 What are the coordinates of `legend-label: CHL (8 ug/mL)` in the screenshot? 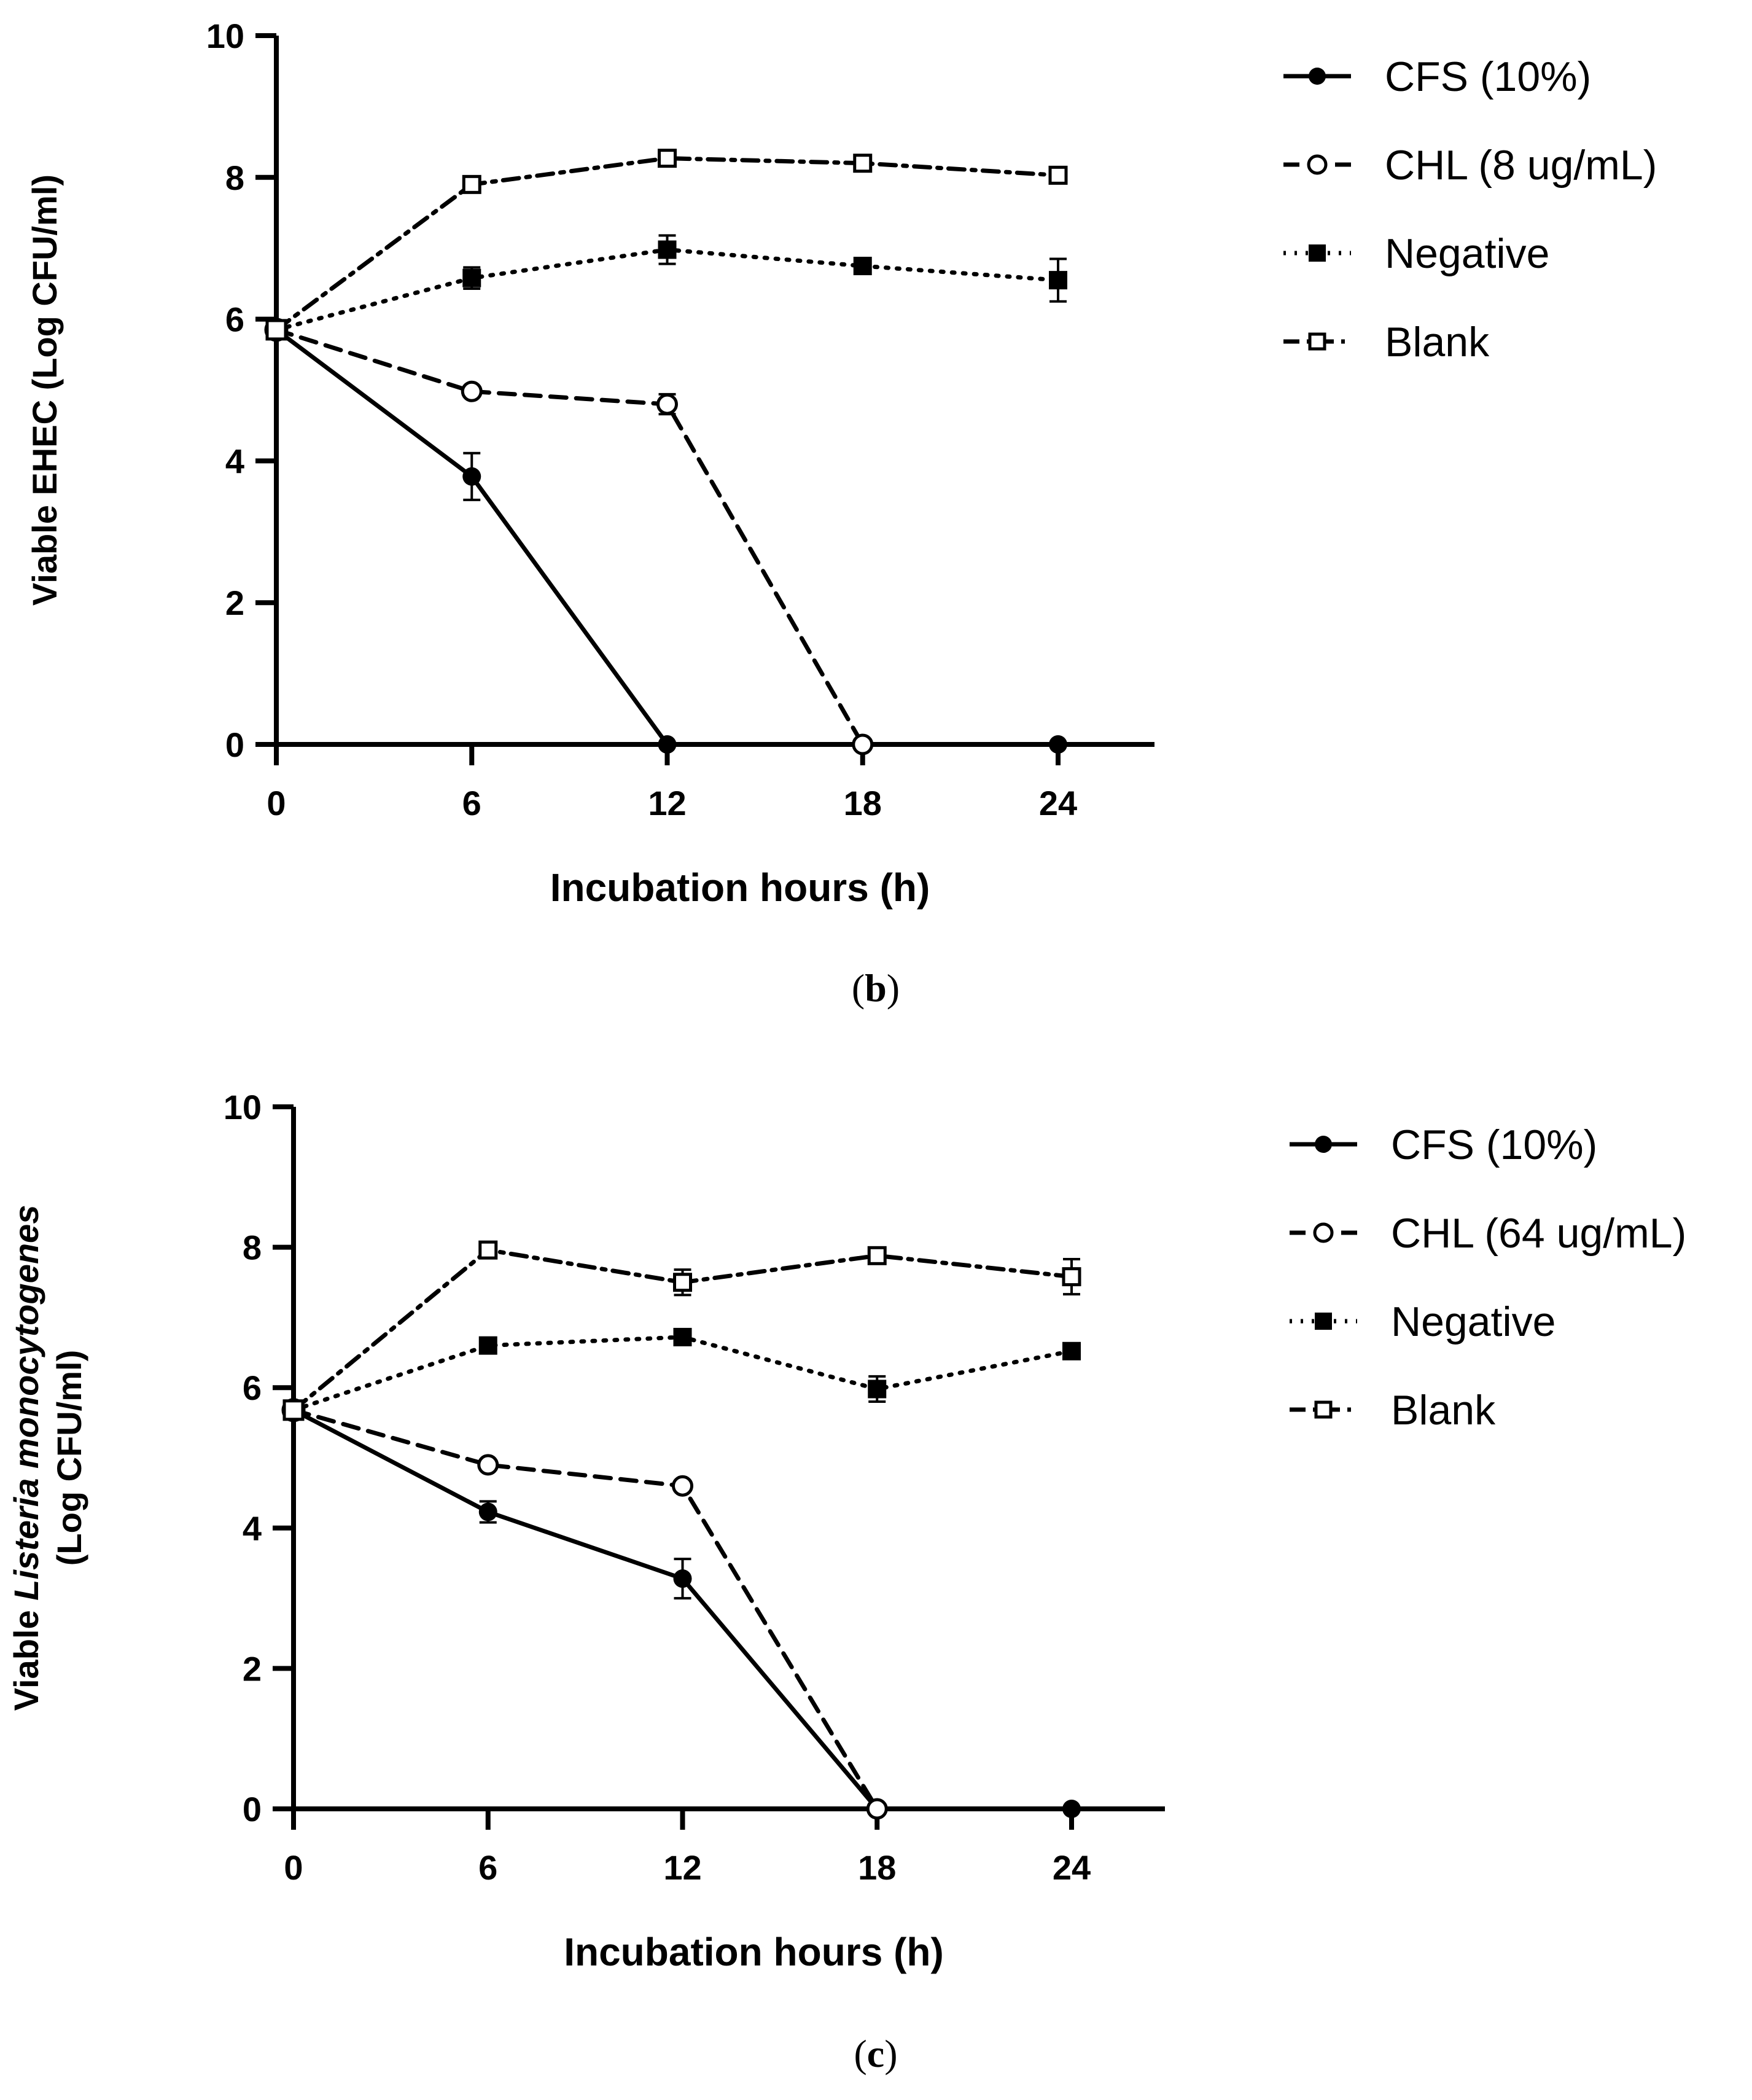 It's located at (1521, 165).